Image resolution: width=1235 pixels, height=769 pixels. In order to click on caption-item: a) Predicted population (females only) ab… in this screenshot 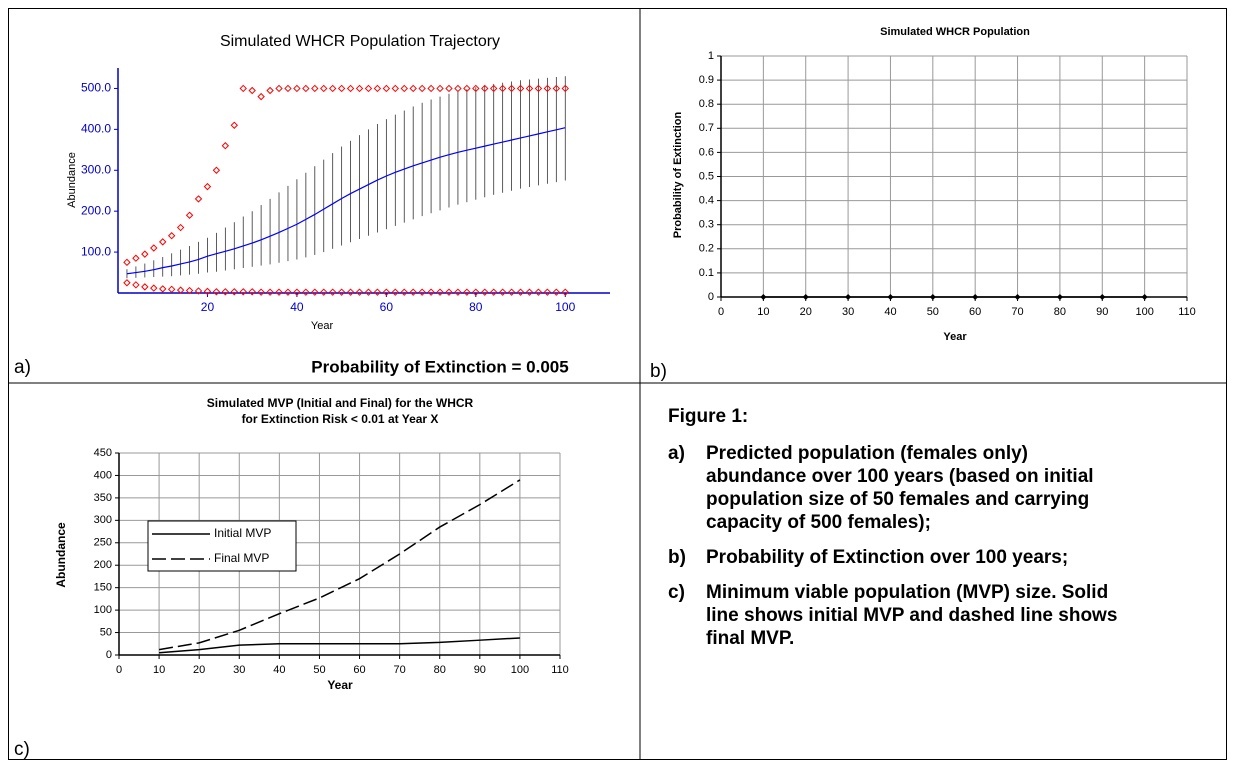, I will do `click(938, 488)`.